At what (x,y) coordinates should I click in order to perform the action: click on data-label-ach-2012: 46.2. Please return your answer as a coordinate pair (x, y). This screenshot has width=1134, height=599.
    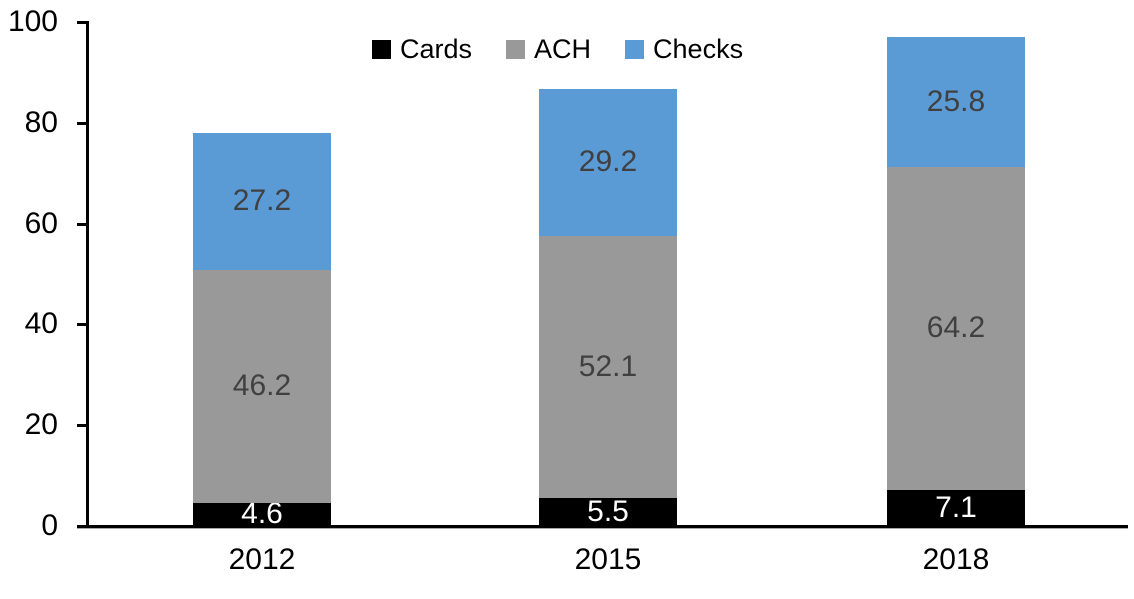
    Looking at the image, I should click on (262, 386).